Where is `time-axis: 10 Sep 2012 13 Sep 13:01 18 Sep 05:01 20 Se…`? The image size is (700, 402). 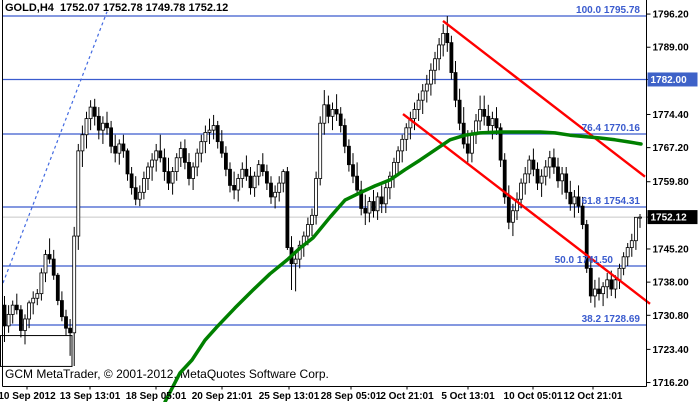
time-axis: 10 Sep 2012 13 Sep 13:01 18 Sep 05:01 20 Se… is located at coordinates (311, 394).